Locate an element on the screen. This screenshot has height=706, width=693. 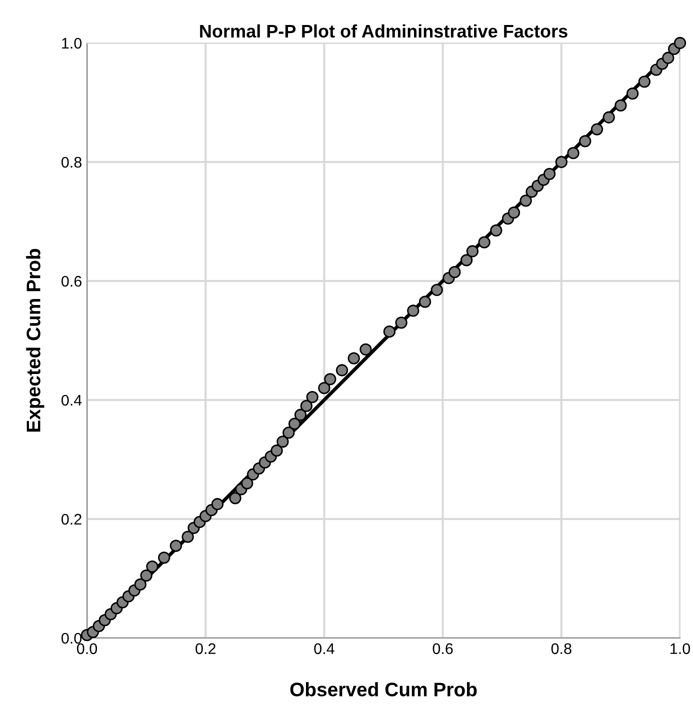
x-tick-label: 0.4 is located at coordinates (324, 648).